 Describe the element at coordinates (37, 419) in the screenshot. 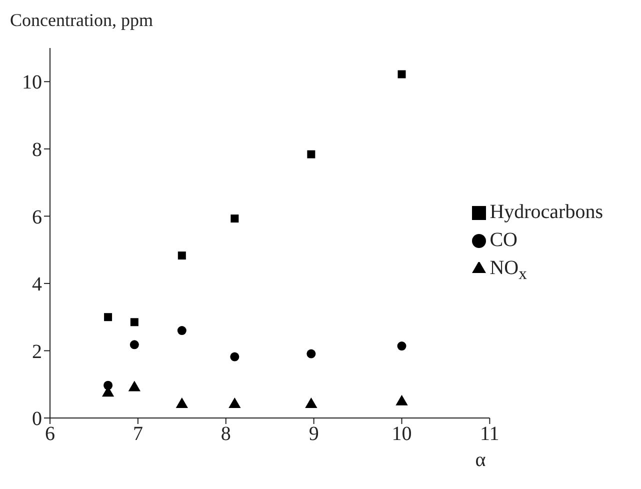

I see `y-tick-label: 0` at that location.